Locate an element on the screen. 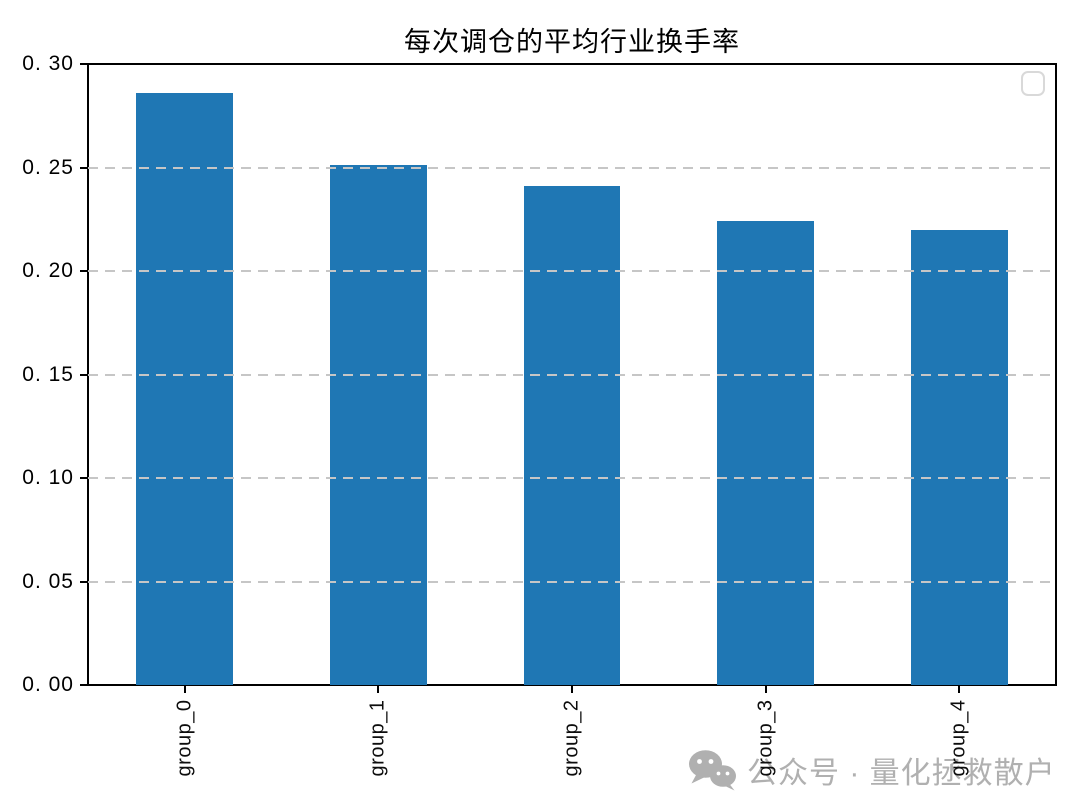 The height and width of the screenshot is (810, 1080). x-tick-label: group_2 is located at coordinates (571, 738).